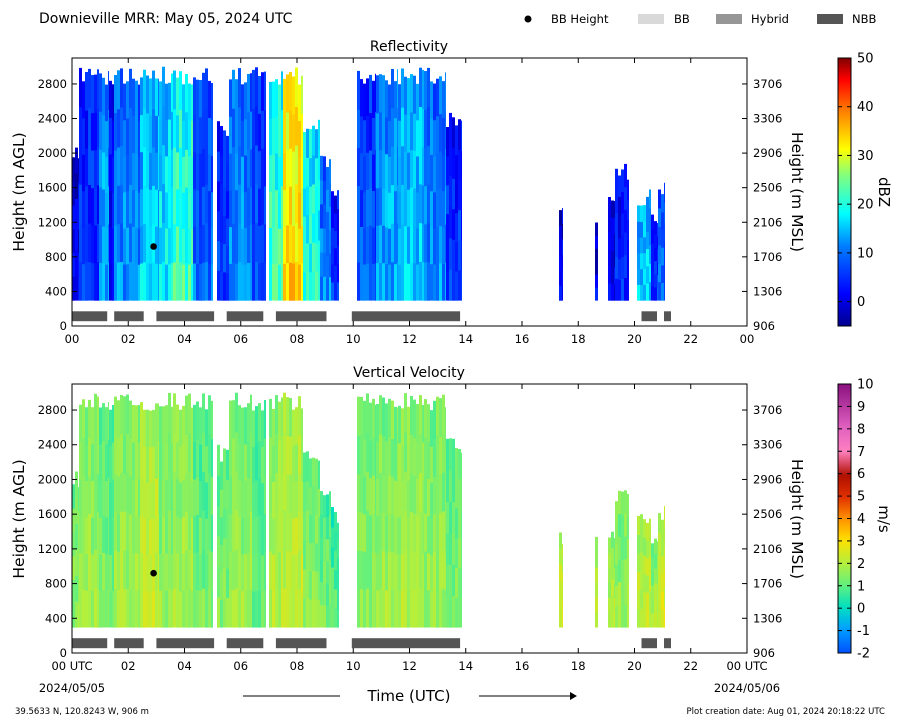  Describe the element at coordinates (72, 339) in the screenshot. I see `x-tick-label: 00` at that location.